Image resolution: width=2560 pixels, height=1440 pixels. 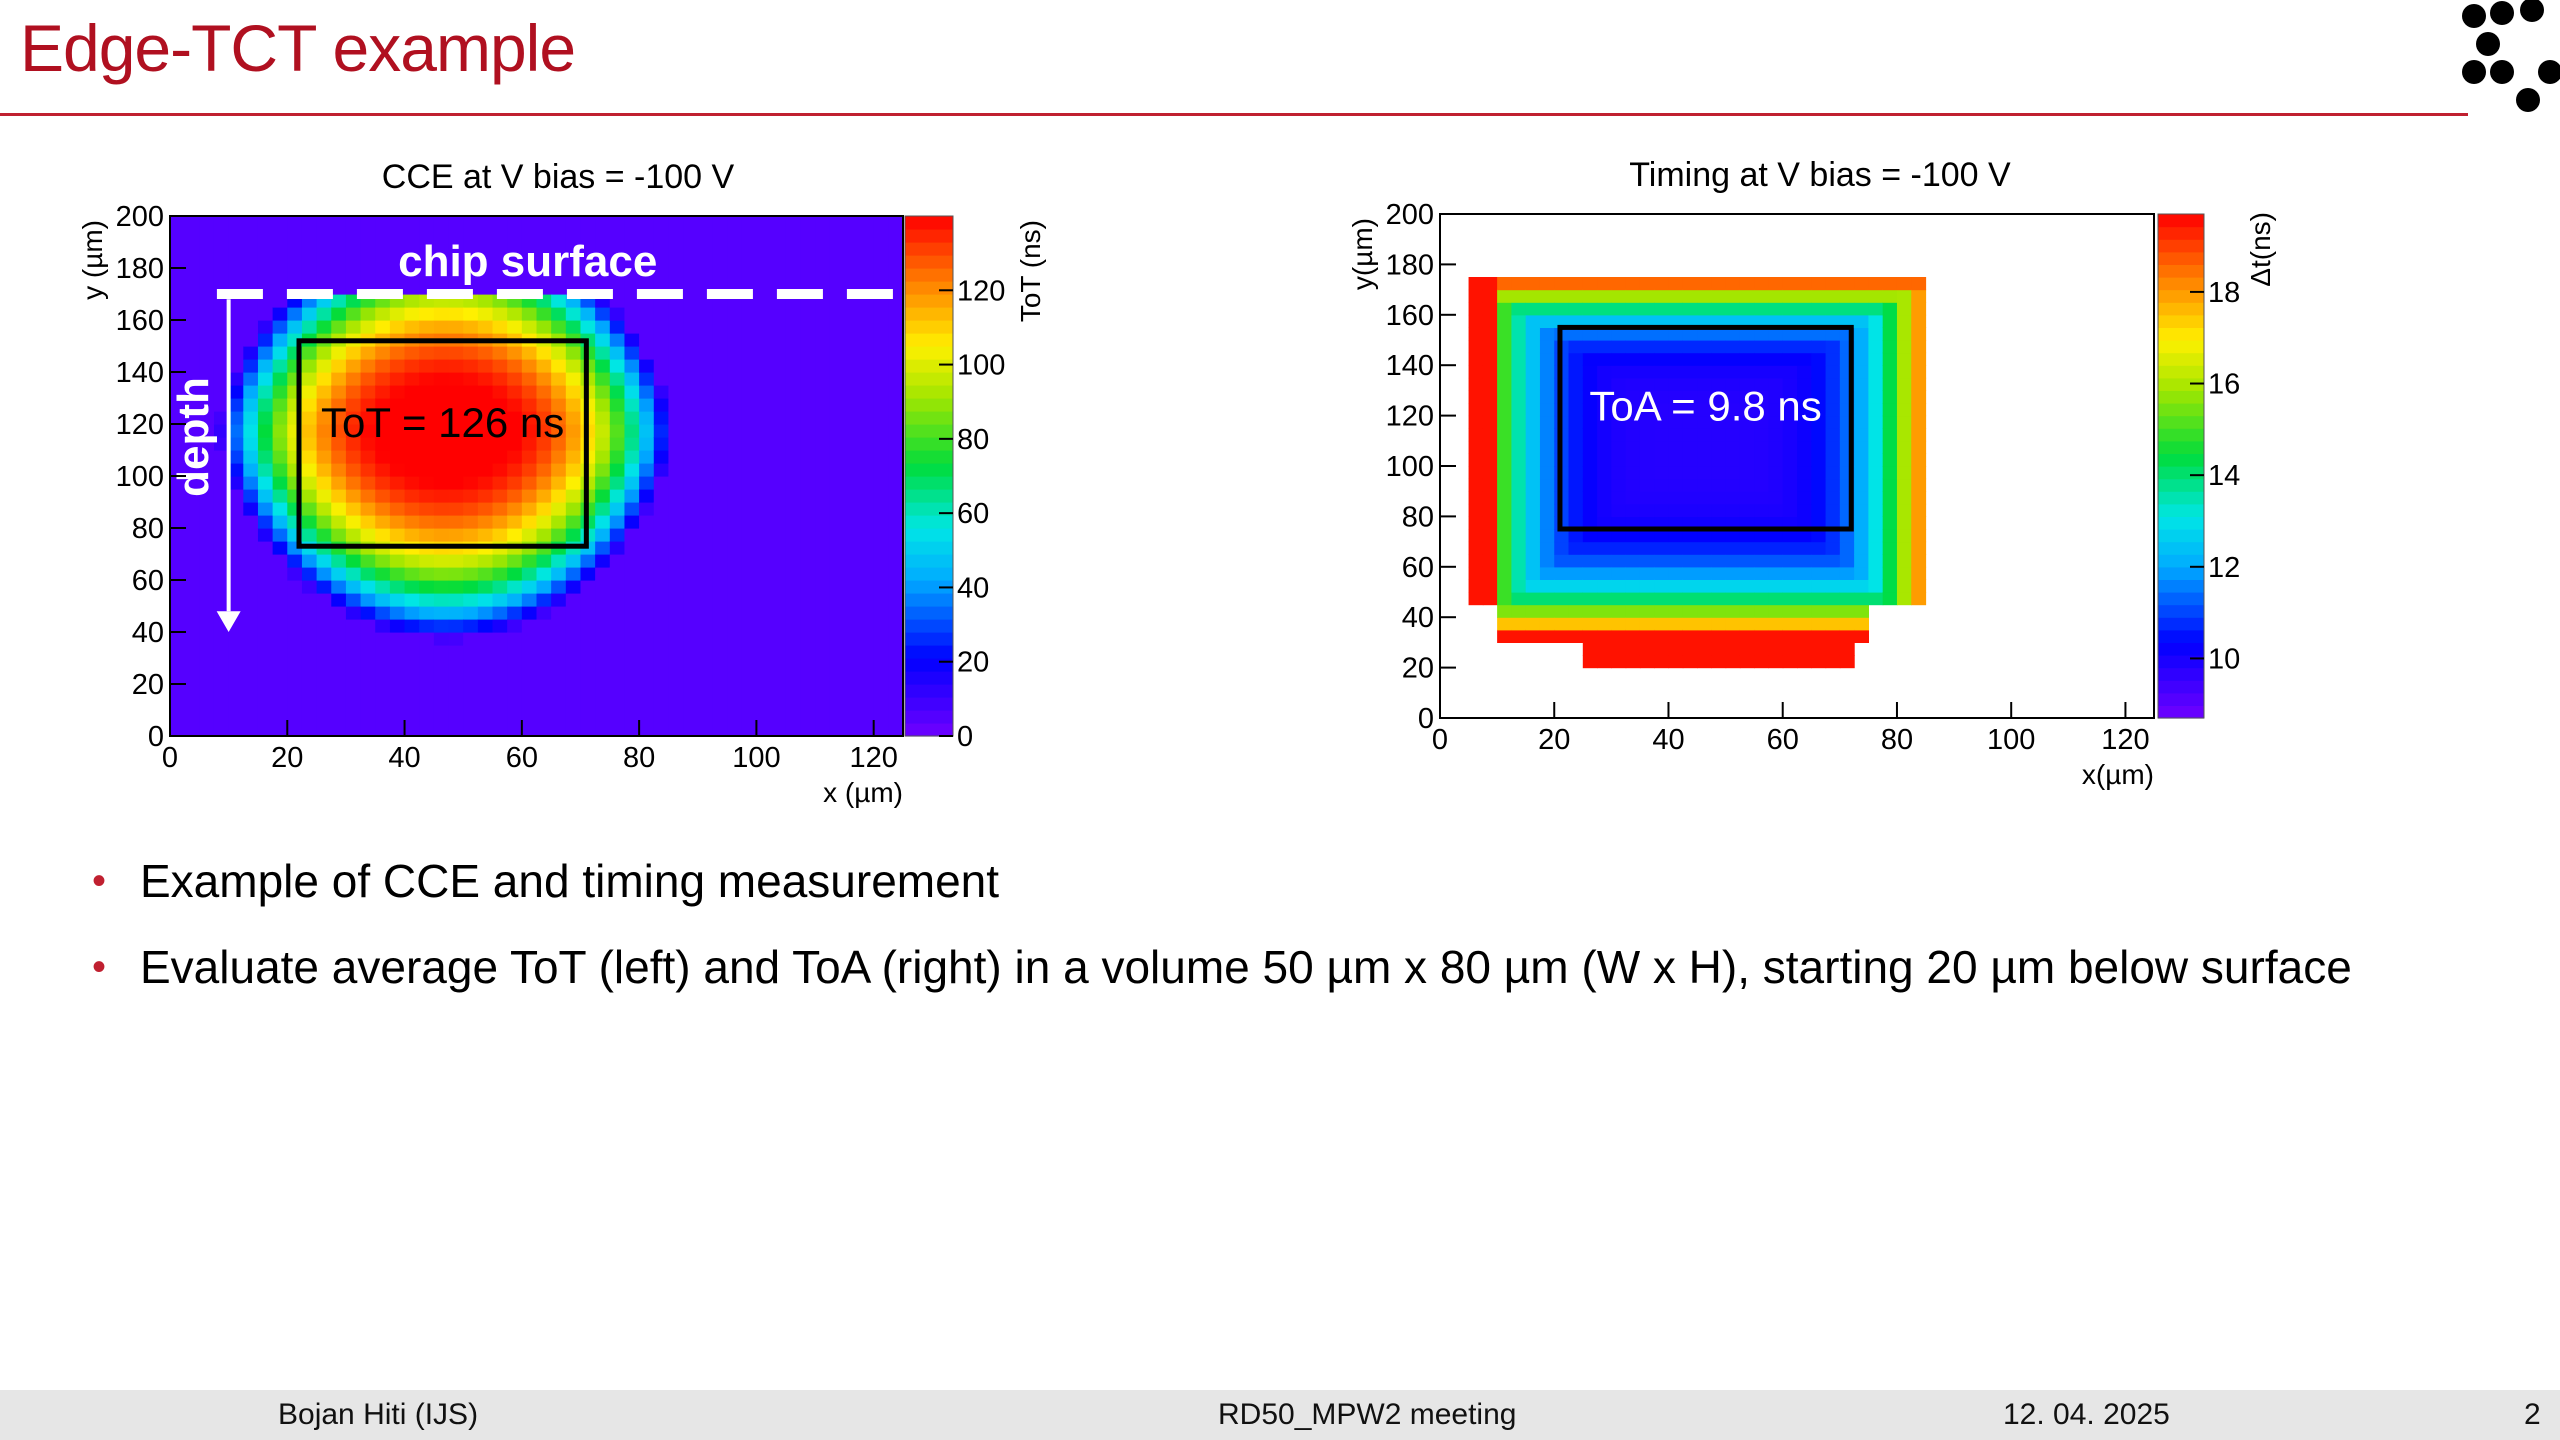 What do you see at coordinates (1222, 881) in the screenshot?
I see `bullet-item: • Example of CCE and timing measurement` at bounding box center [1222, 881].